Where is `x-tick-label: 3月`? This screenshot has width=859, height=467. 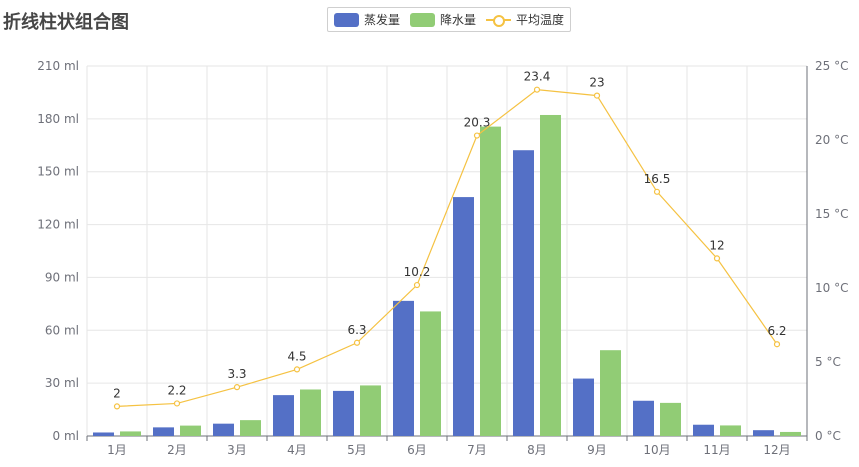
x-tick-label: 3月 is located at coordinates (237, 450).